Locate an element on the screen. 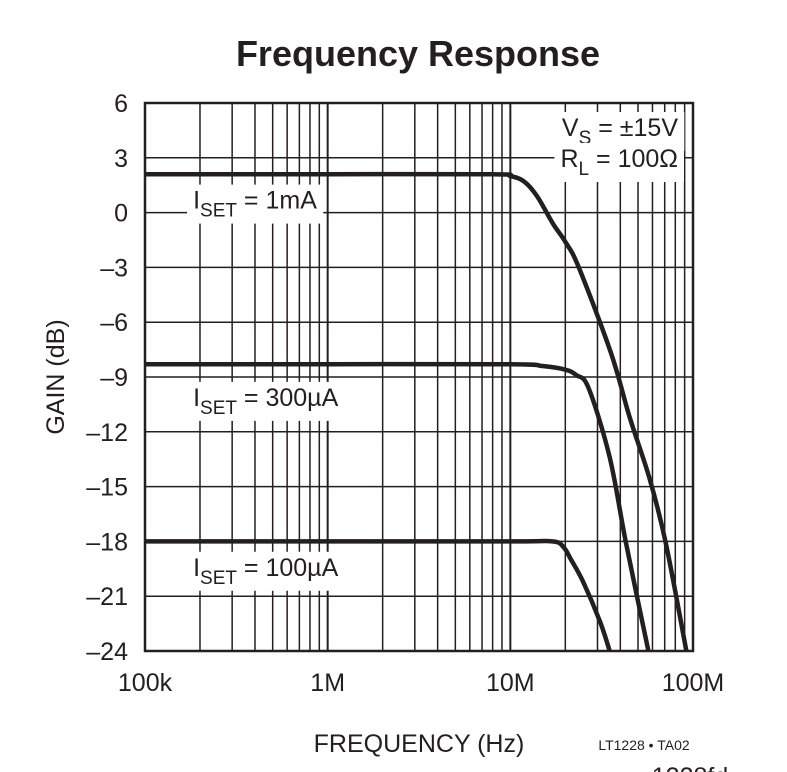  y-tick-label: 3 is located at coordinates (121, 159).